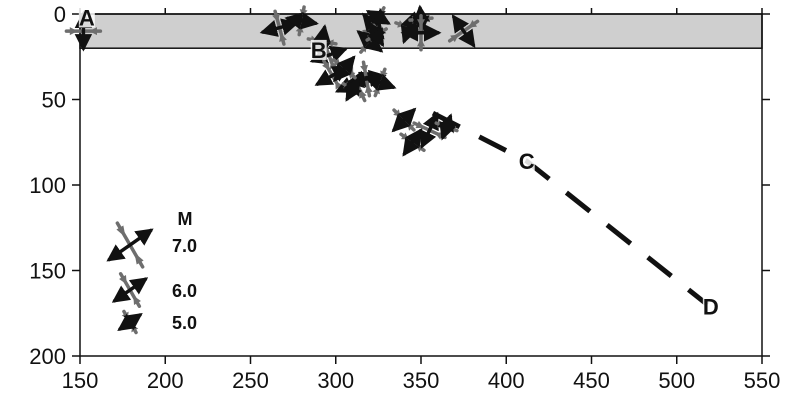 This screenshot has width=791, height=404. I want to click on point-label-c: C, so click(526, 161).